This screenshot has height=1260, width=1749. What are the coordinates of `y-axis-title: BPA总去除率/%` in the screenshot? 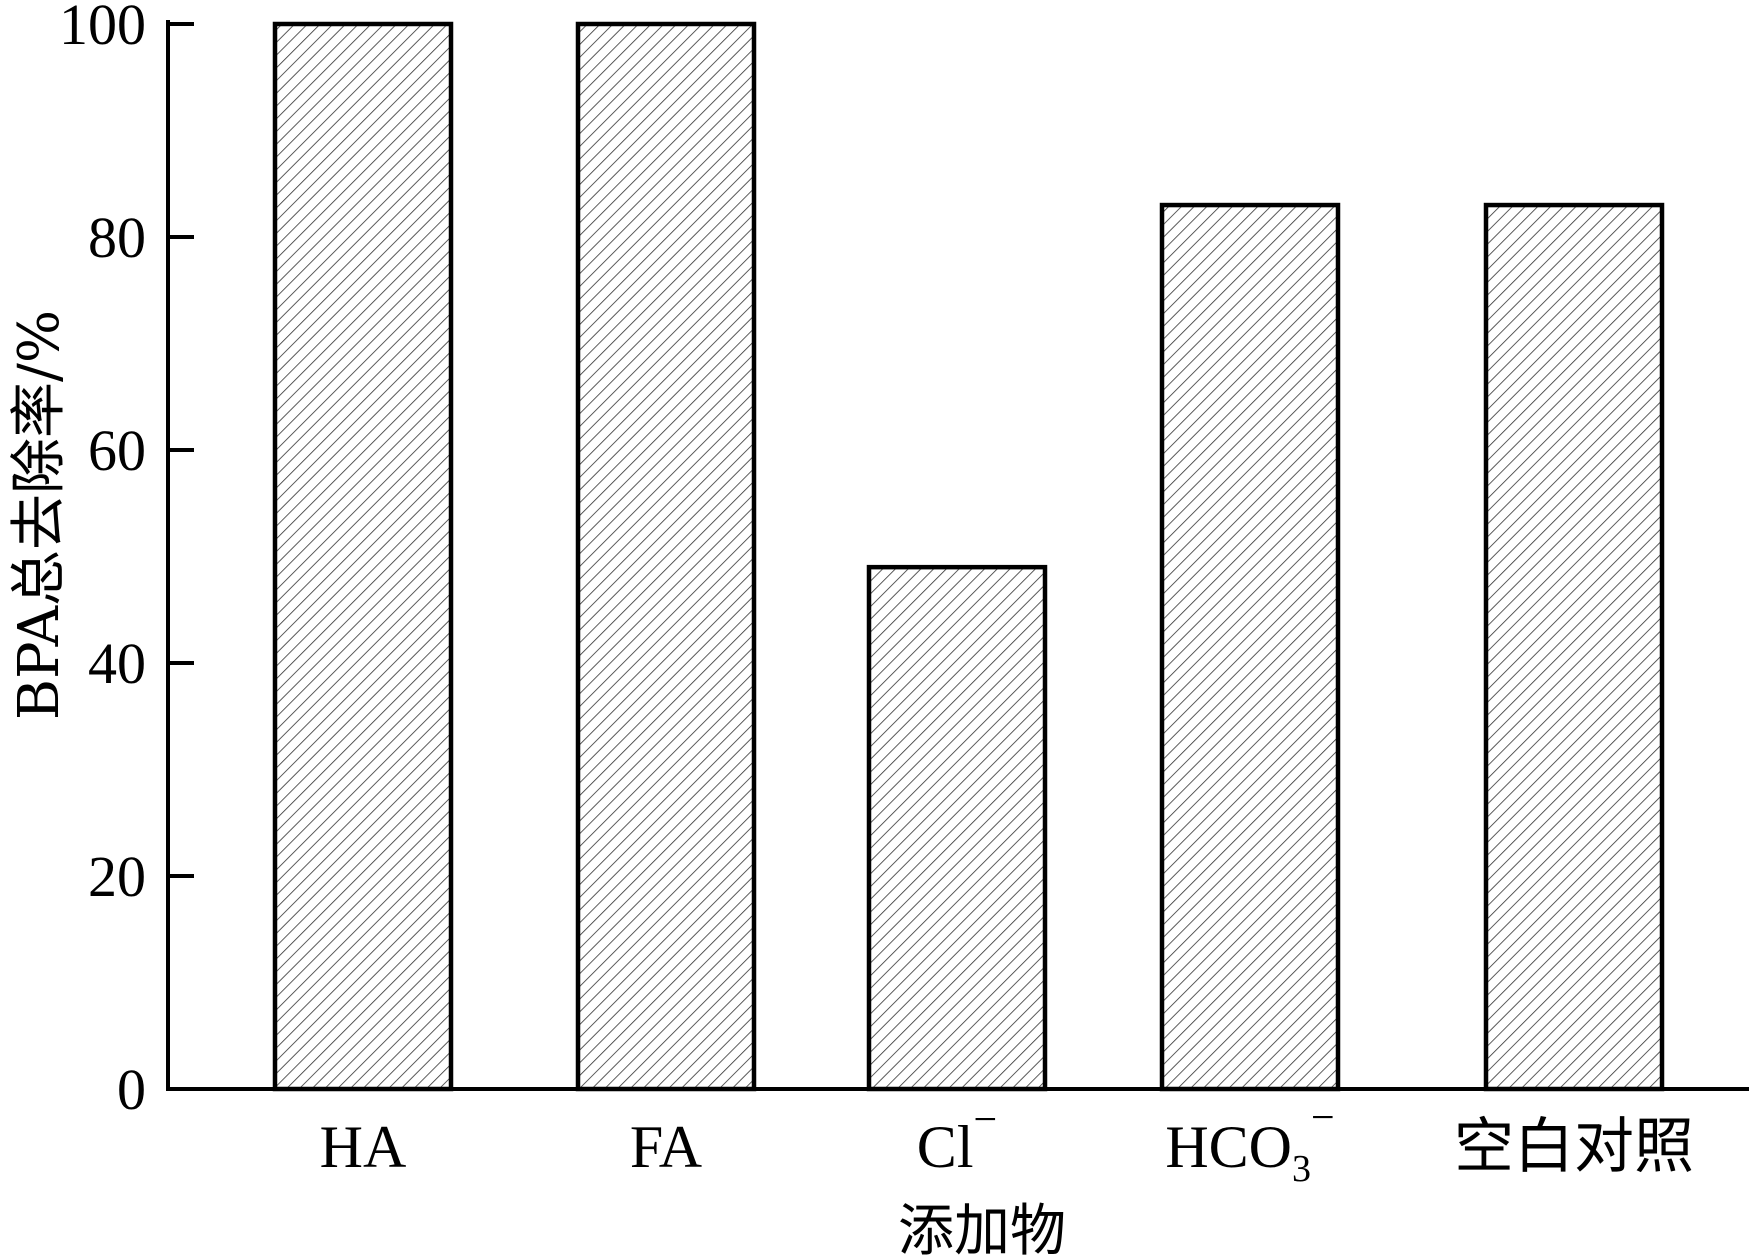 It's located at (39, 515).